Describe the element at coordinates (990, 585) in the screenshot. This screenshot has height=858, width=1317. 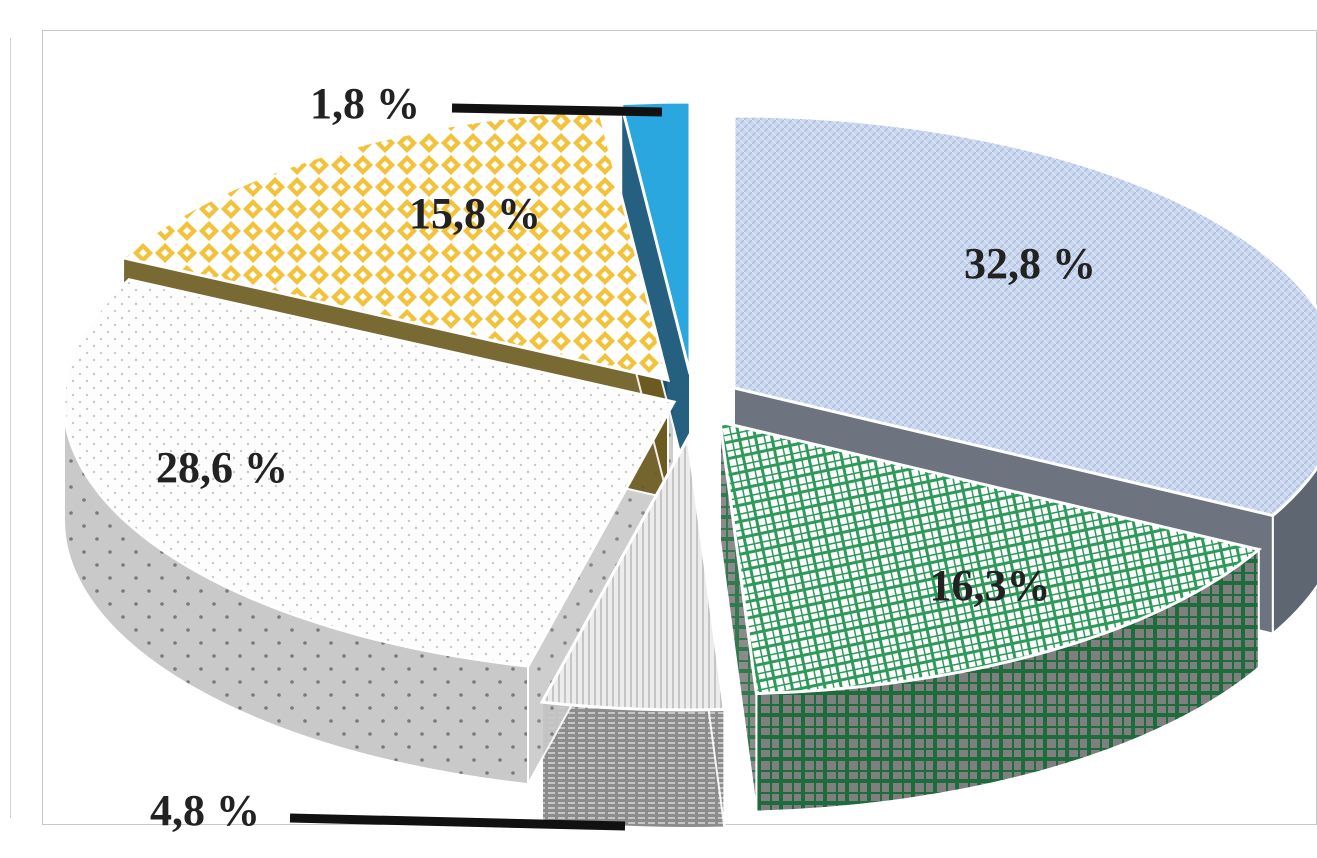
I see `slice-label-1: 16,3%` at that location.